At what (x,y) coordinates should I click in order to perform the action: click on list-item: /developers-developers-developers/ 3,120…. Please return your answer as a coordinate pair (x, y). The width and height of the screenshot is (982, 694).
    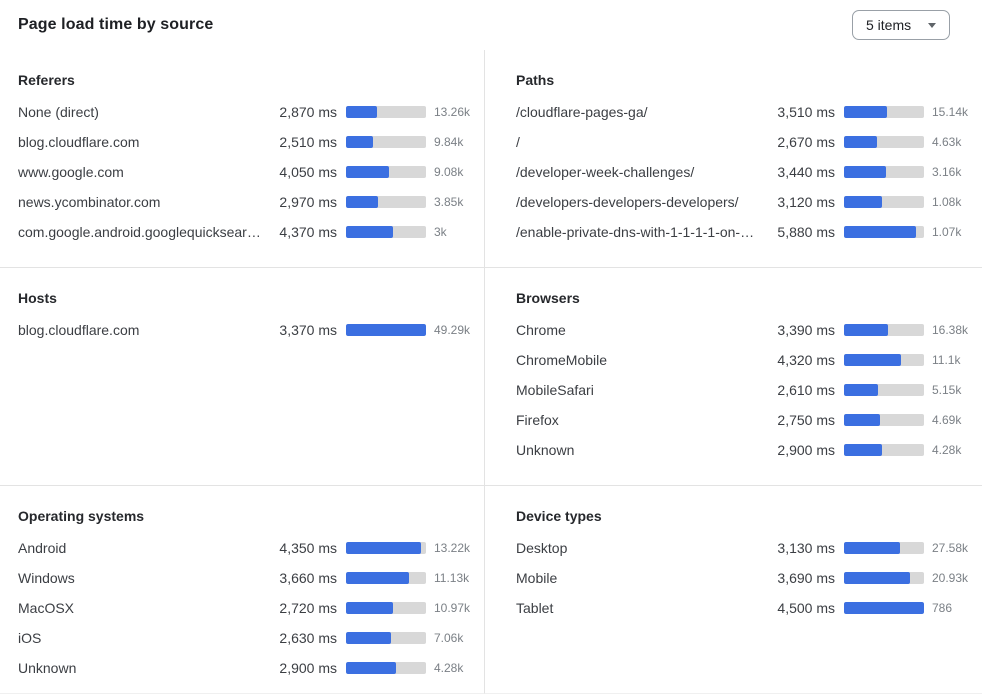
    Looking at the image, I should click on (749, 202).